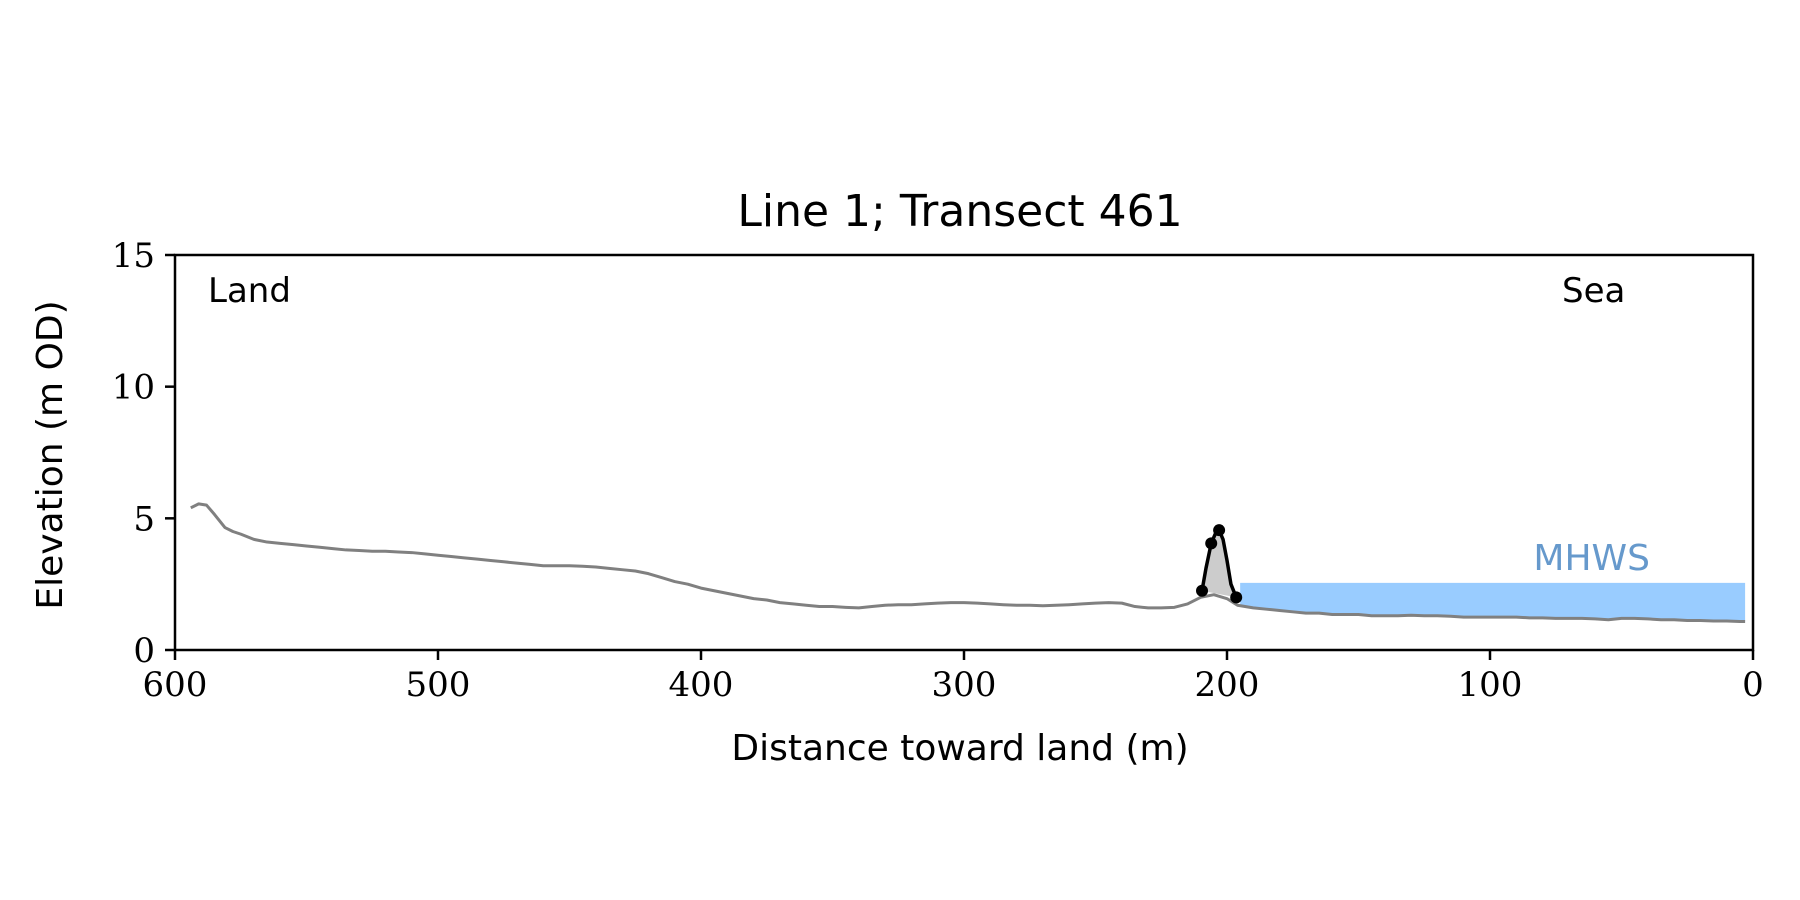 The height and width of the screenshot is (900, 1800). Describe the element at coordinates (50, 454) in the screenshot. I see `y-axis-label: Elevation (m OD)` at that location.